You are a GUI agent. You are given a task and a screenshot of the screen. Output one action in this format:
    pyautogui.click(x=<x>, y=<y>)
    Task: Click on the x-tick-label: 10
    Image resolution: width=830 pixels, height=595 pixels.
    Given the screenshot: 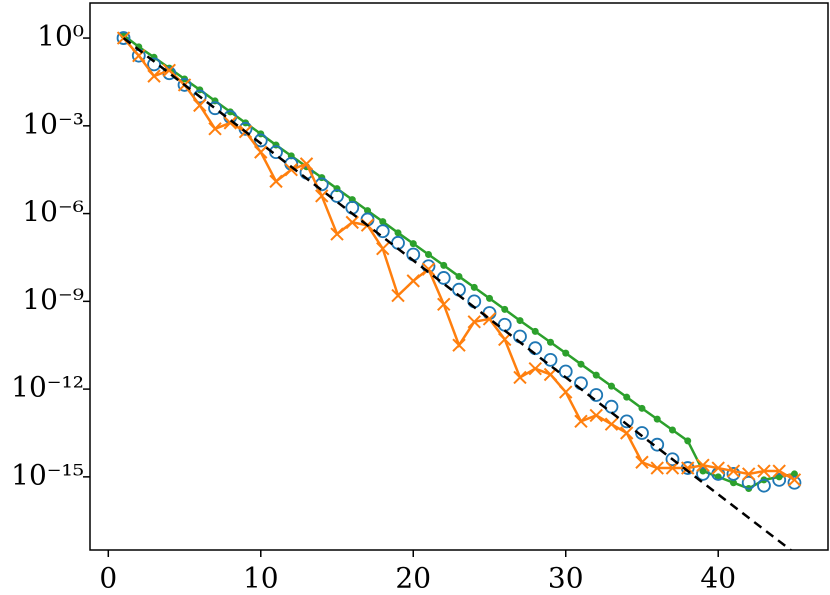 What is the action you would take?
    pyautogui.click(x=261, y=578)
    